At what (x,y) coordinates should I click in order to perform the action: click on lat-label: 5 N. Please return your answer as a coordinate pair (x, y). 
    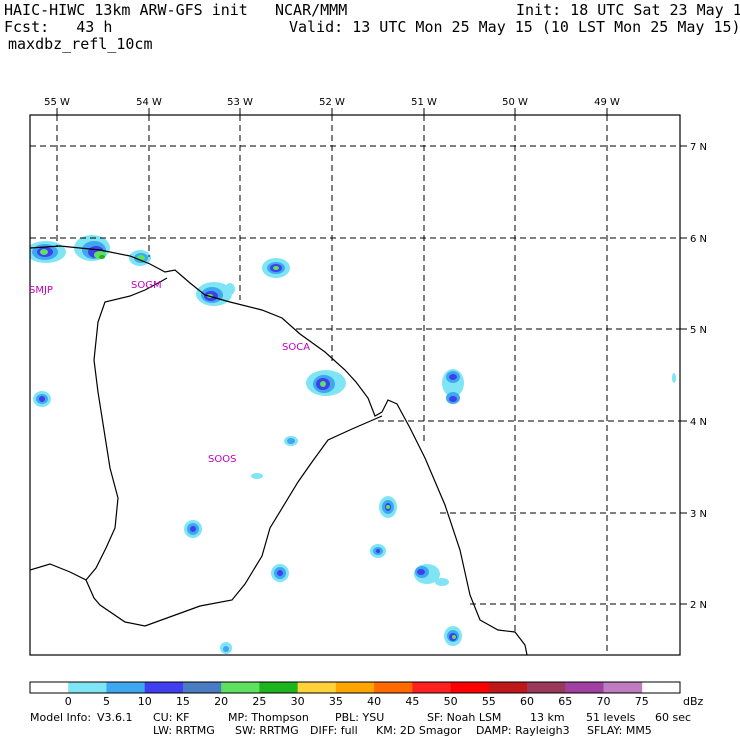
    Looking at the image, I should click on (698, 330).